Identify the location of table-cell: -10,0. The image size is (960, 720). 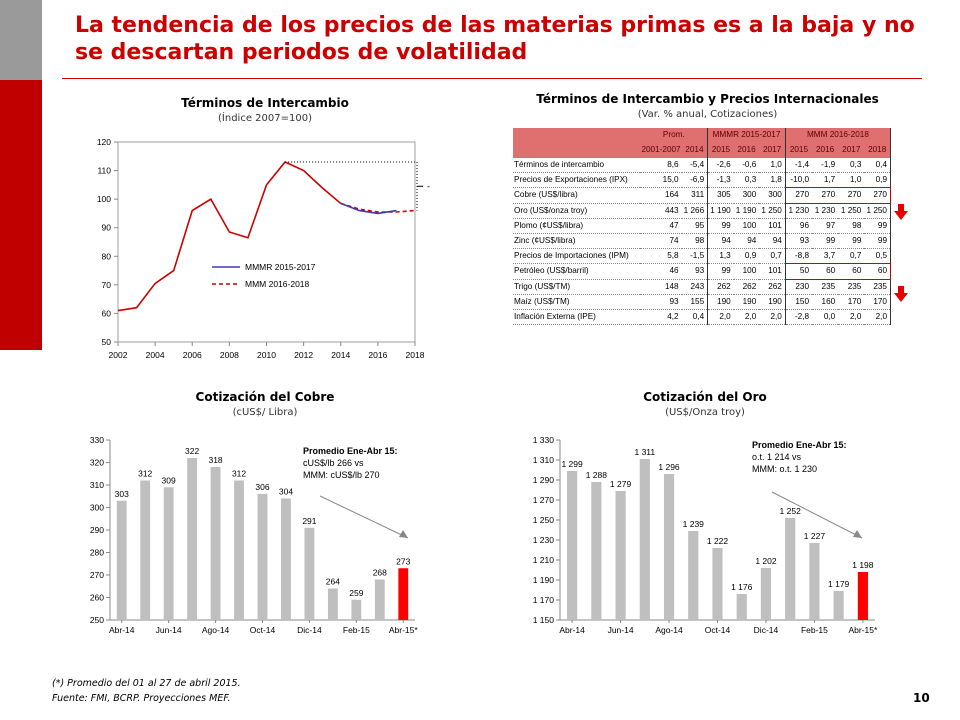
(799, 180).